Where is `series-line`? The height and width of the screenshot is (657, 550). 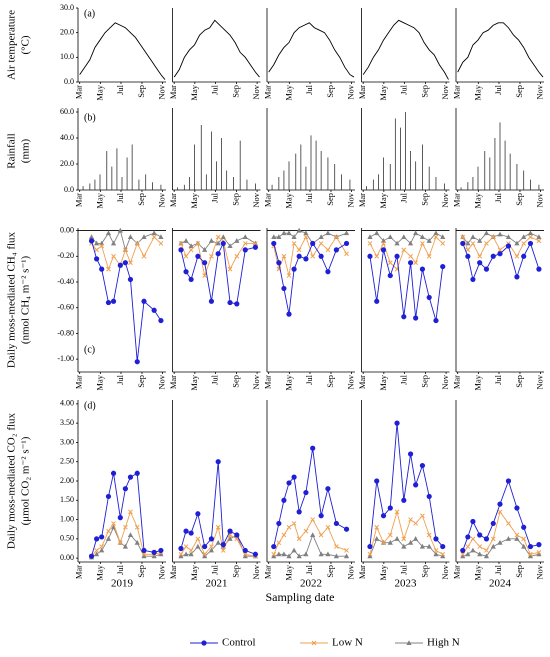 series-line is located at coordinates (126, 542).